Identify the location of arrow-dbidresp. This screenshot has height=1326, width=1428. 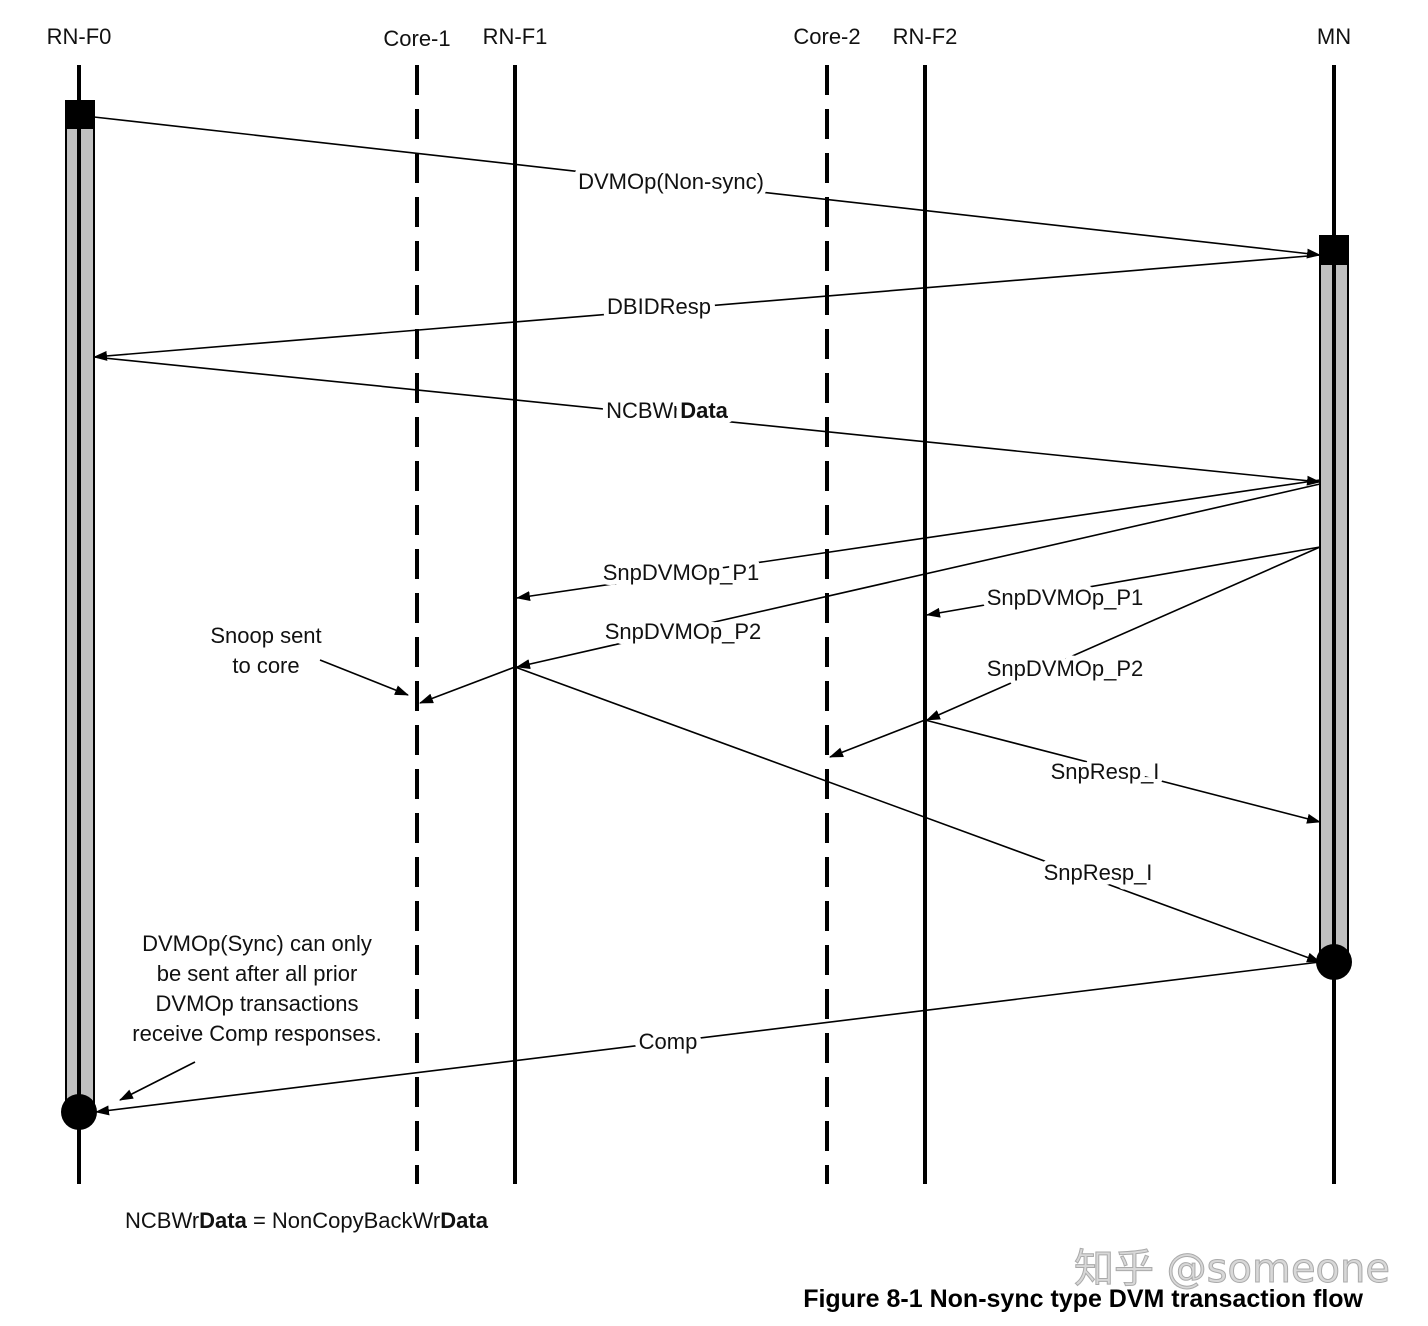
(707, 307).